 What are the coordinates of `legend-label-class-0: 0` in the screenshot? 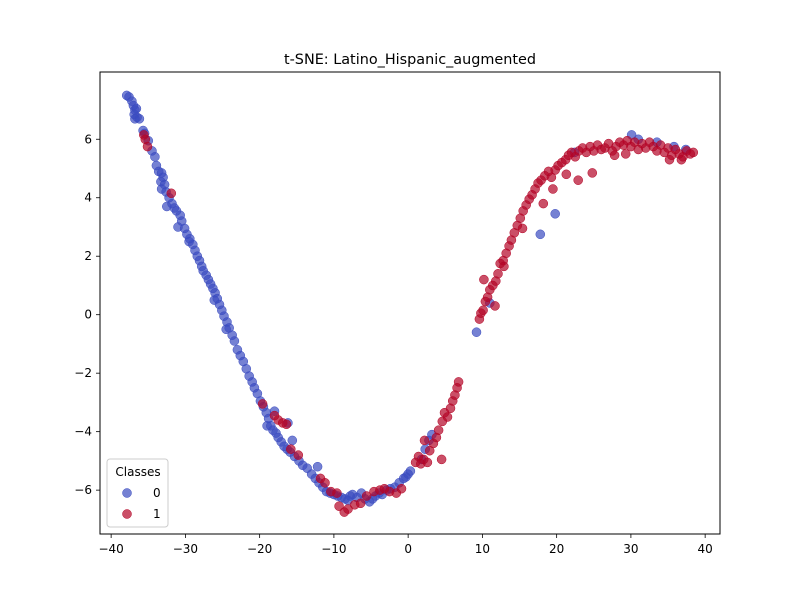 It's located at (157, 493).